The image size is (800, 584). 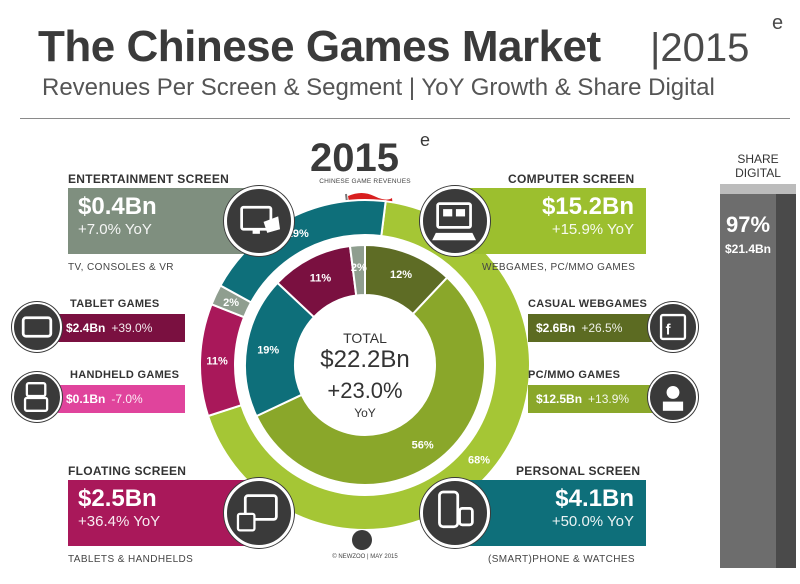 What do you see at coordinates (700, 48) in the screenshot?
I see `title-year: |2015` at bounding box center [700, 48].